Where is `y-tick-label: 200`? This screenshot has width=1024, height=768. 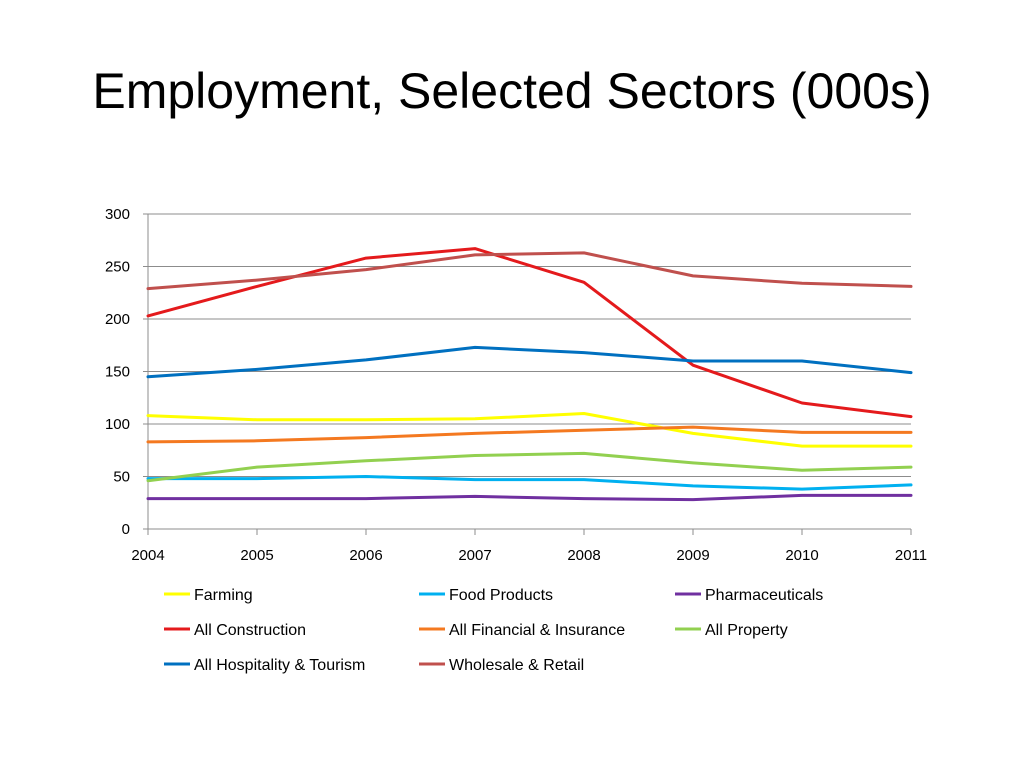 y-tick-label: 200 is located at coordinates (117, 319).